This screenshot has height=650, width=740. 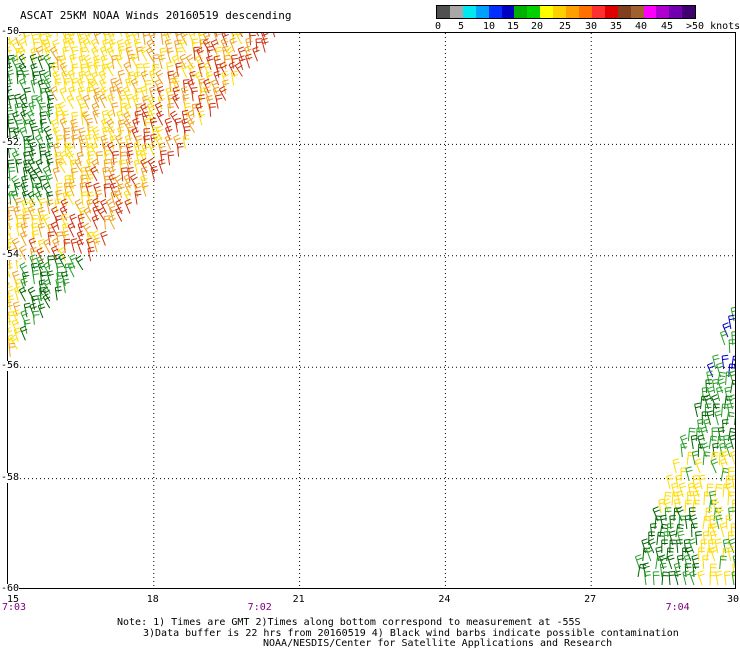 I want to click on longitude-tick-label: 15, so click(x=13, y=599).